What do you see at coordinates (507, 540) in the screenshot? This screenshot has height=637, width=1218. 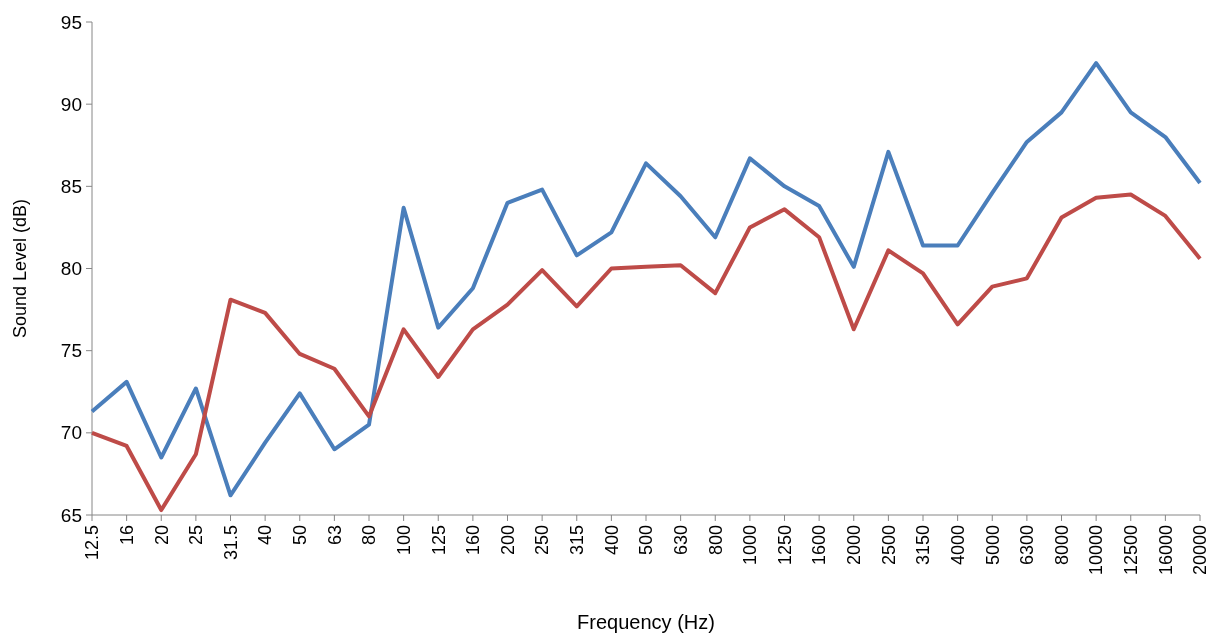 I see `x-tick-label: 200` at bounding box center [507, 540].